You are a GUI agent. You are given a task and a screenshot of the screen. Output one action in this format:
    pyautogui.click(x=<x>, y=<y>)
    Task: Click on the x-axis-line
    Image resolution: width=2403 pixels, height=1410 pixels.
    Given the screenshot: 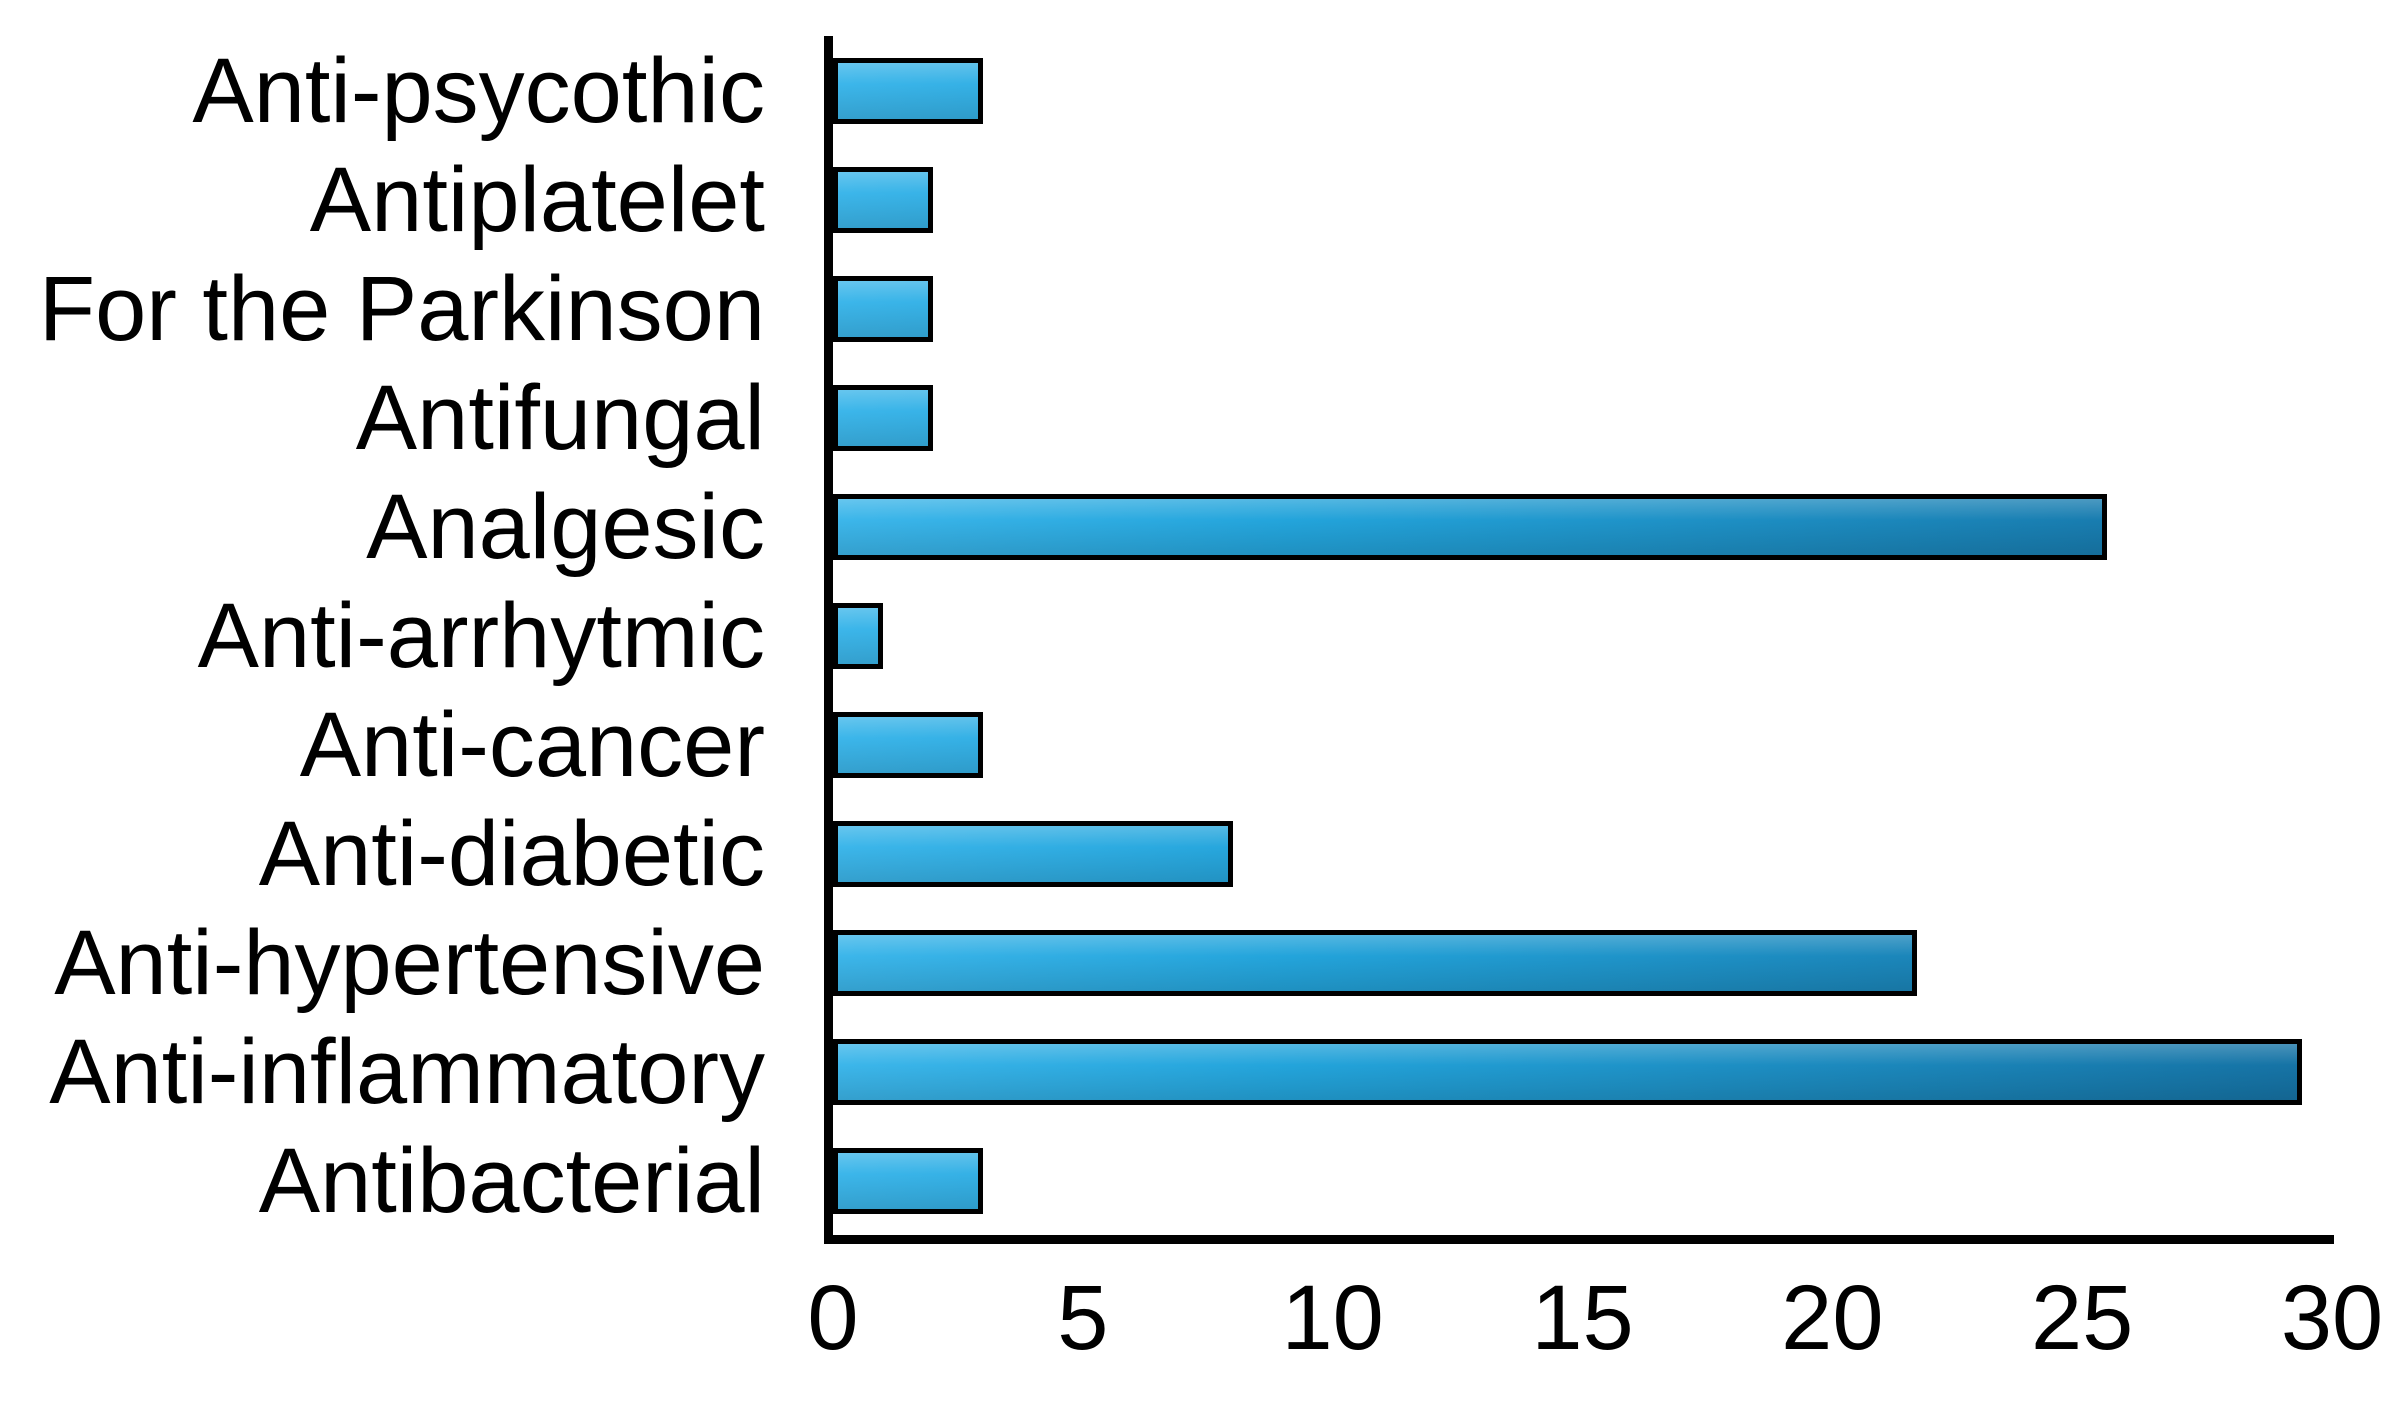 What is the action you would take?
    pyautogui.click(x=1579, y=1239)
    